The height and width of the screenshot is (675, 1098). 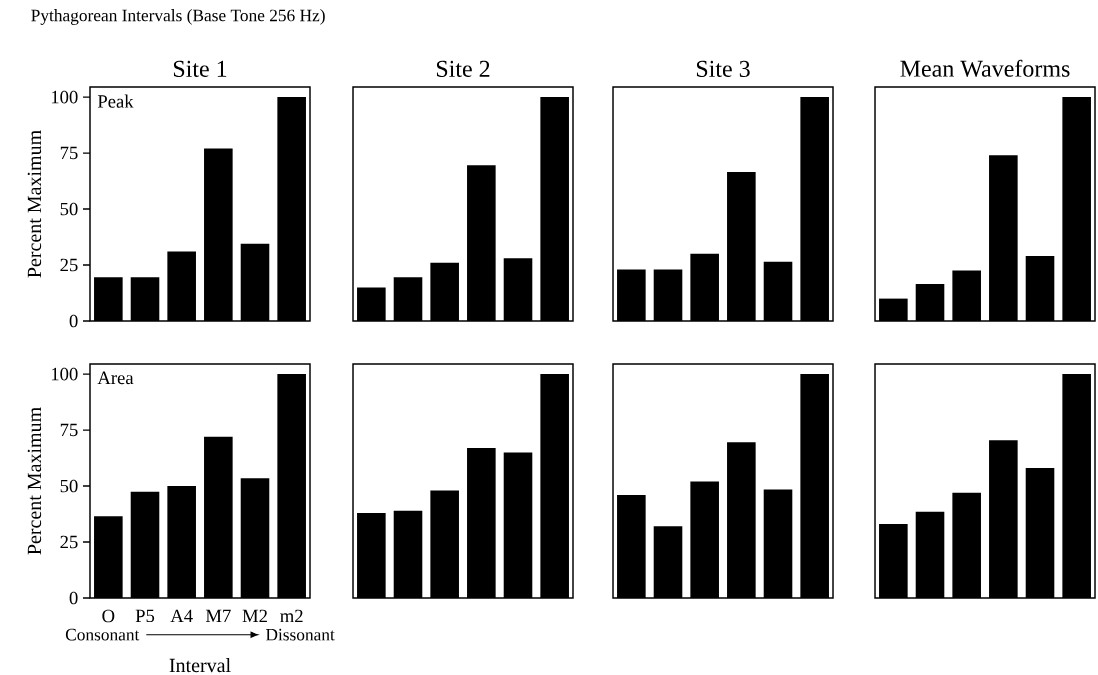 What do you see at coordinates (985, 68) in the screenshot?
I see `chart-title: Mean Waveforms` at bounding box center [985, 68].